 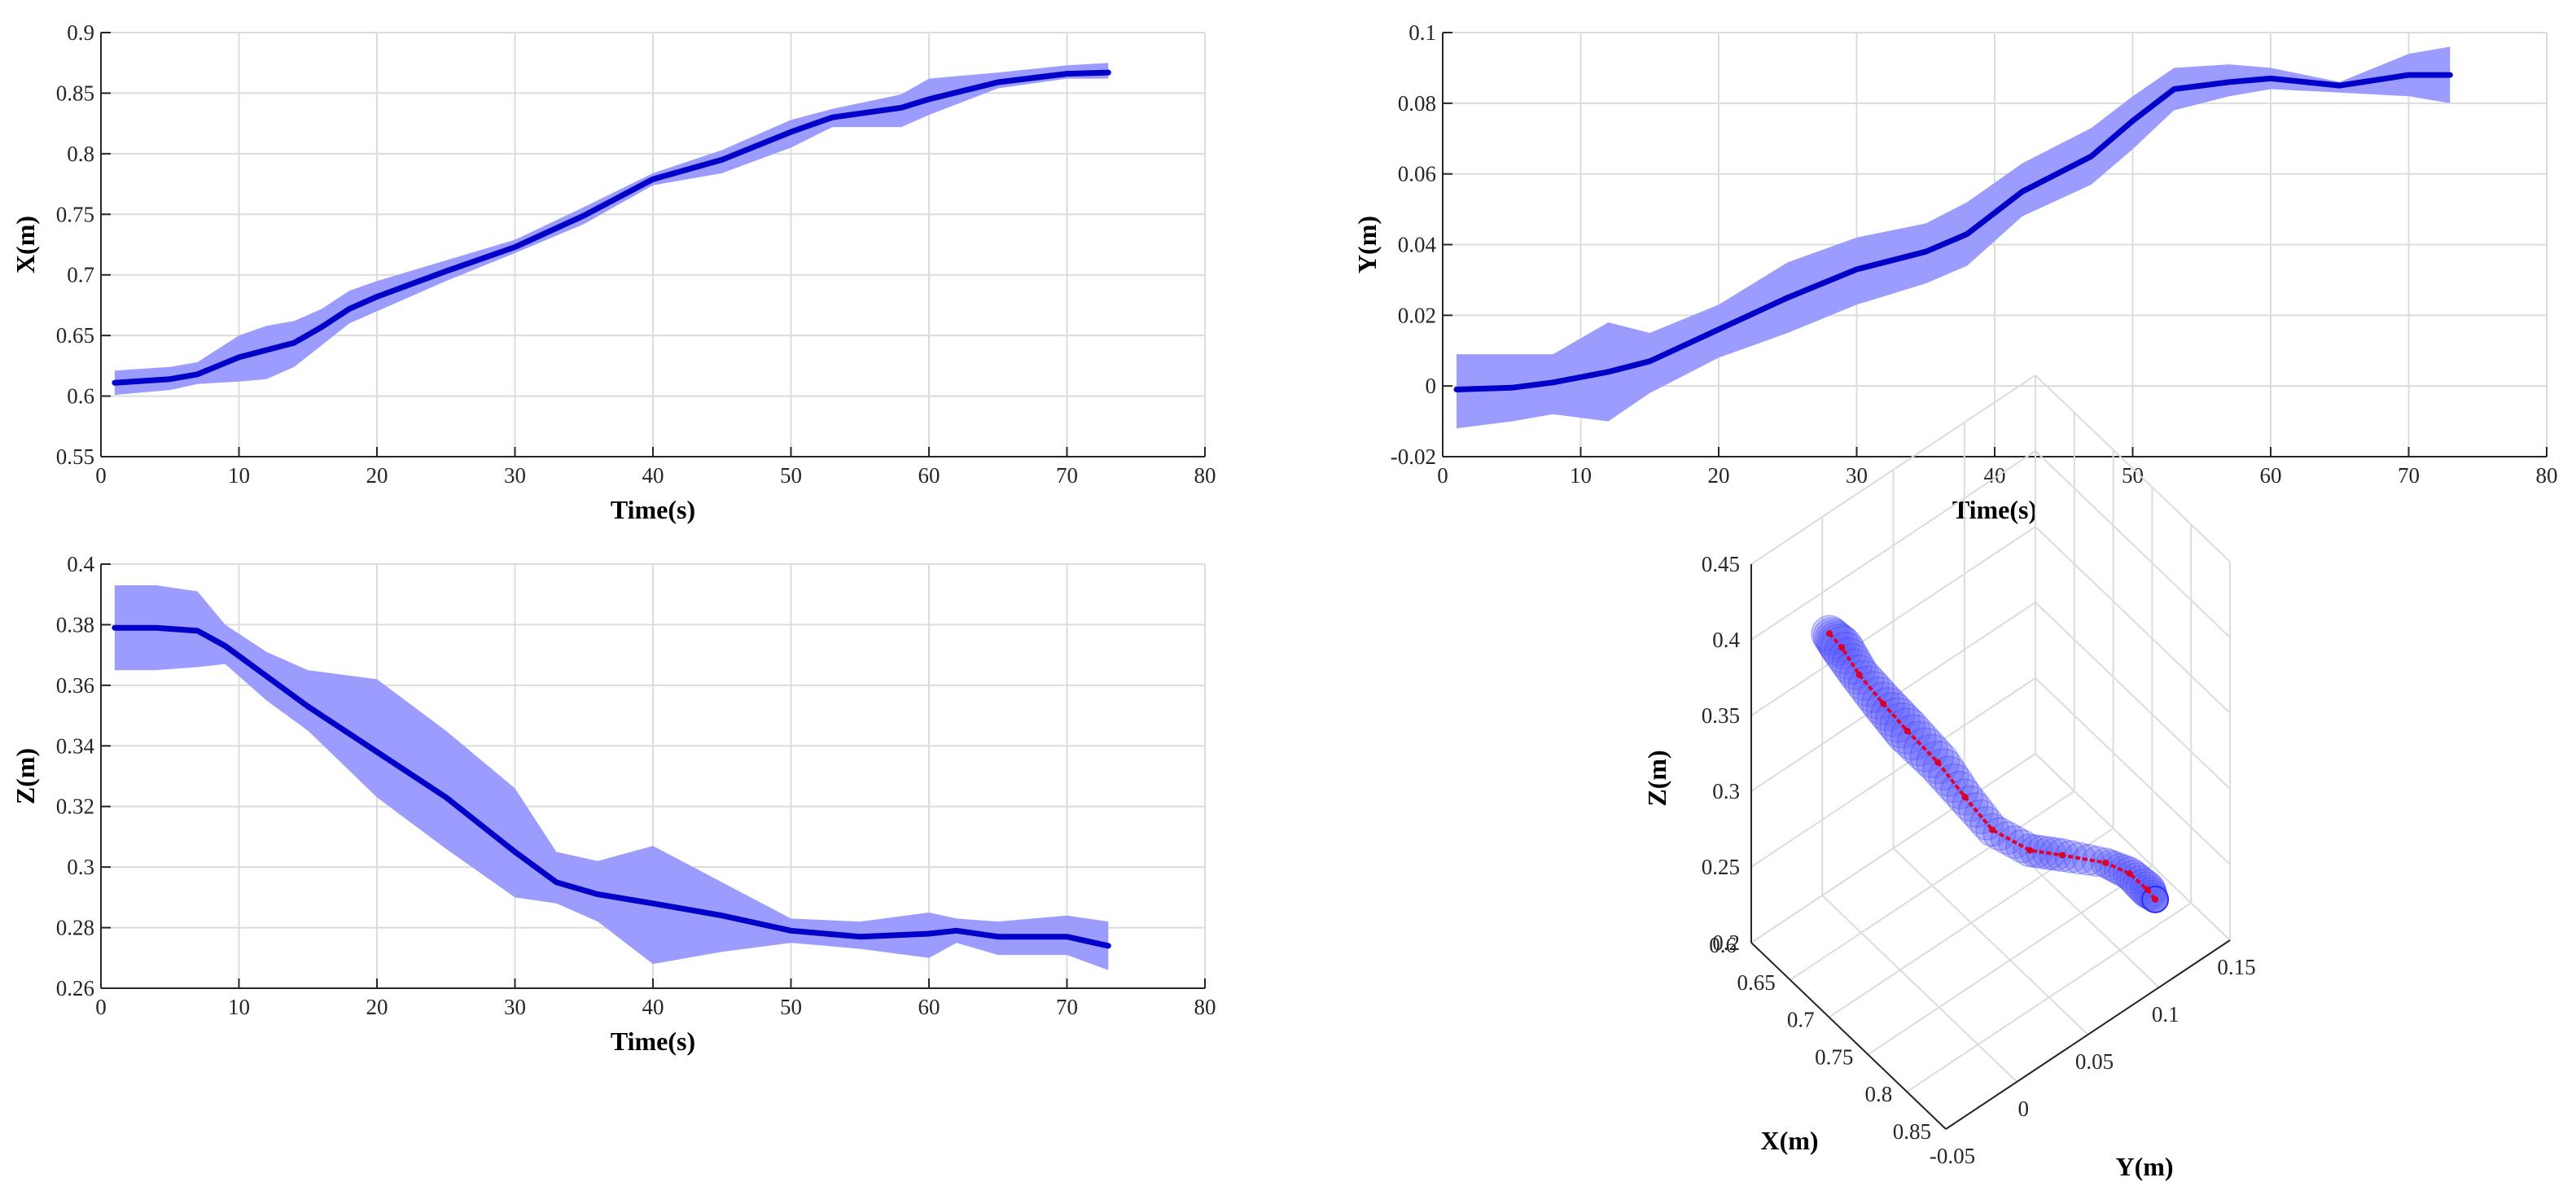 What do you see at coordinates (1581, 475) in the screenshot?
I see `y-x-tick-label: 10` at bounding box center [1581, 475].